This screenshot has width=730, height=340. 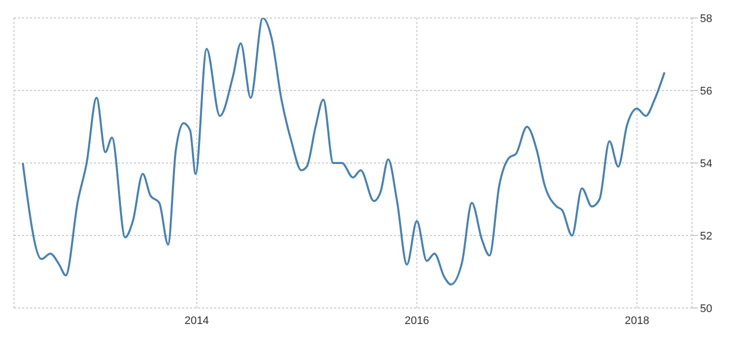 What do you see at coordinates (706, 164) in the screenshot?
I see `y-tick-label: 54` at bounding box center [706, 164].